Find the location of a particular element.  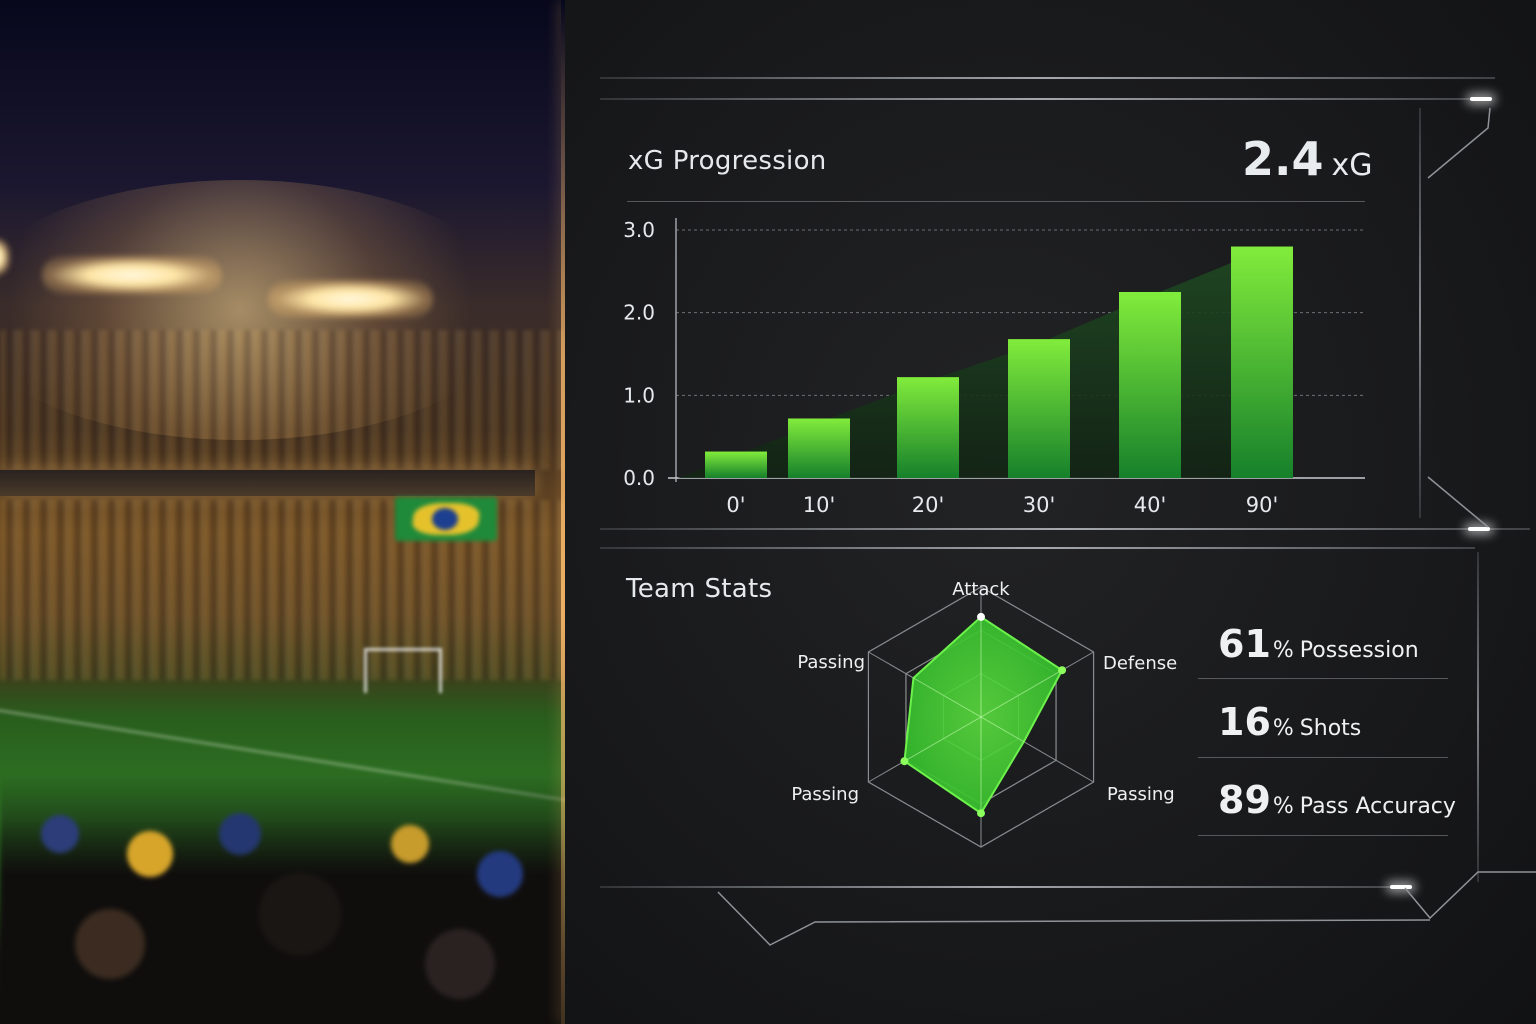

brazil-flag is located at coordinates (446, 519).